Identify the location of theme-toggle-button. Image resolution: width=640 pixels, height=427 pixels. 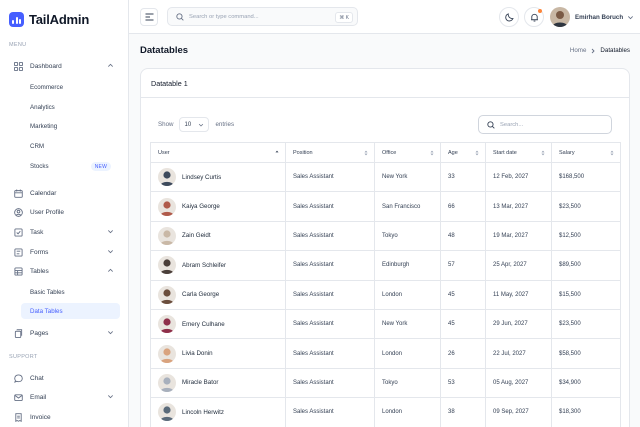
(509, 17).